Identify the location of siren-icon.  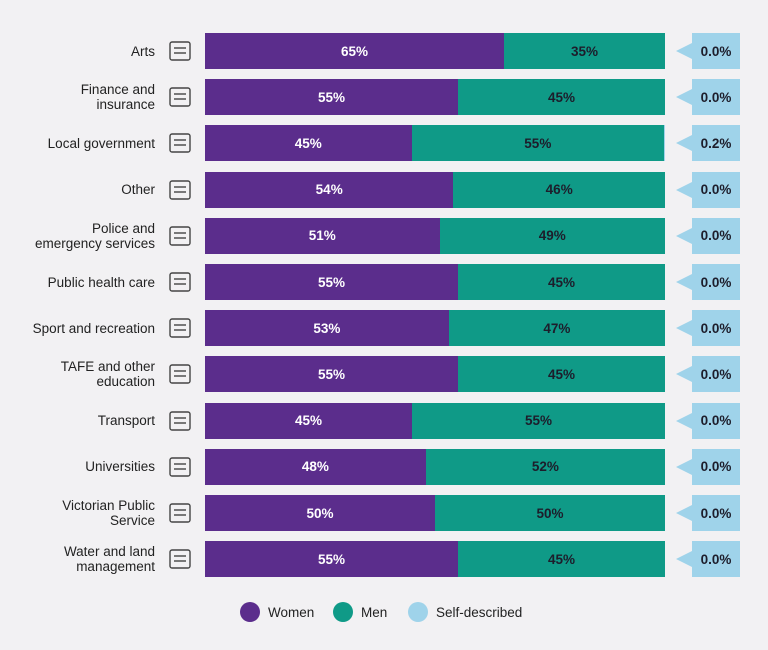
(180, 236).